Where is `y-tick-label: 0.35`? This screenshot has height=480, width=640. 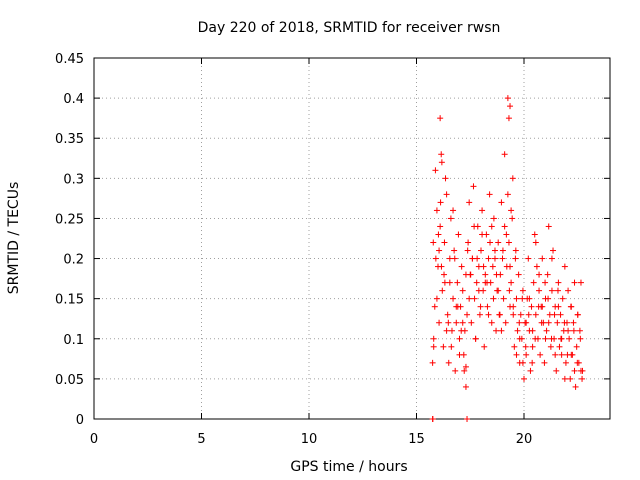 y-tick-label: 0.35 is located at coordinates (69, 139).